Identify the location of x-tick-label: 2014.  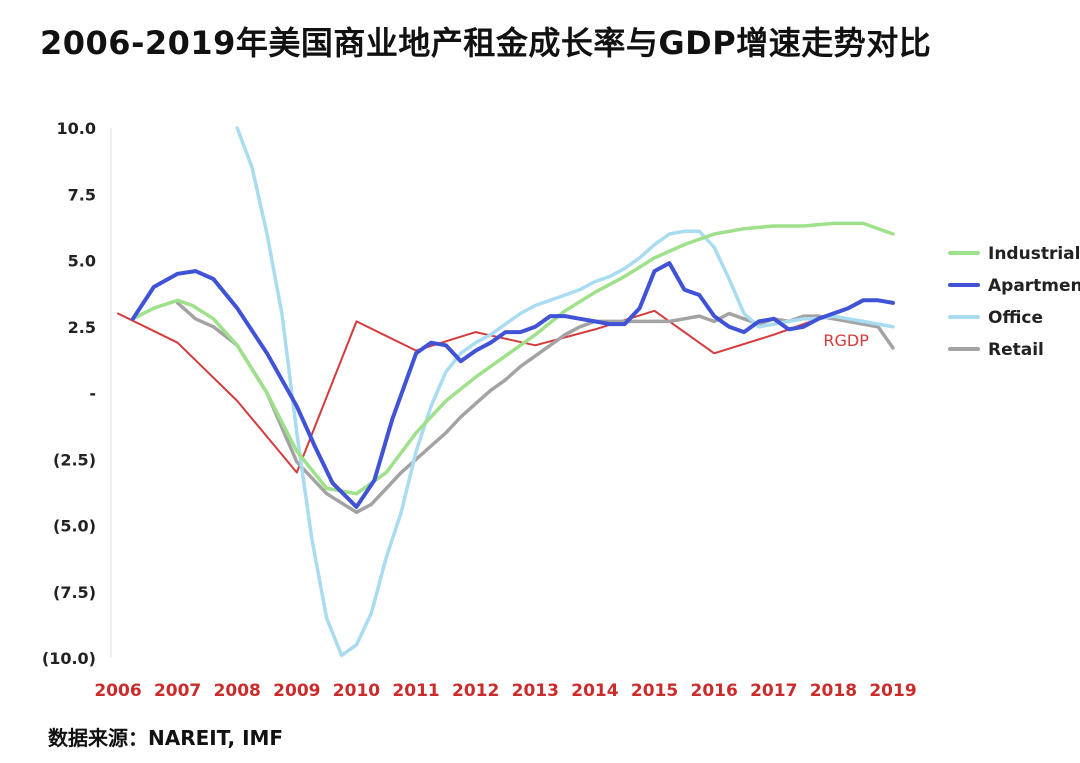
(594, 691).